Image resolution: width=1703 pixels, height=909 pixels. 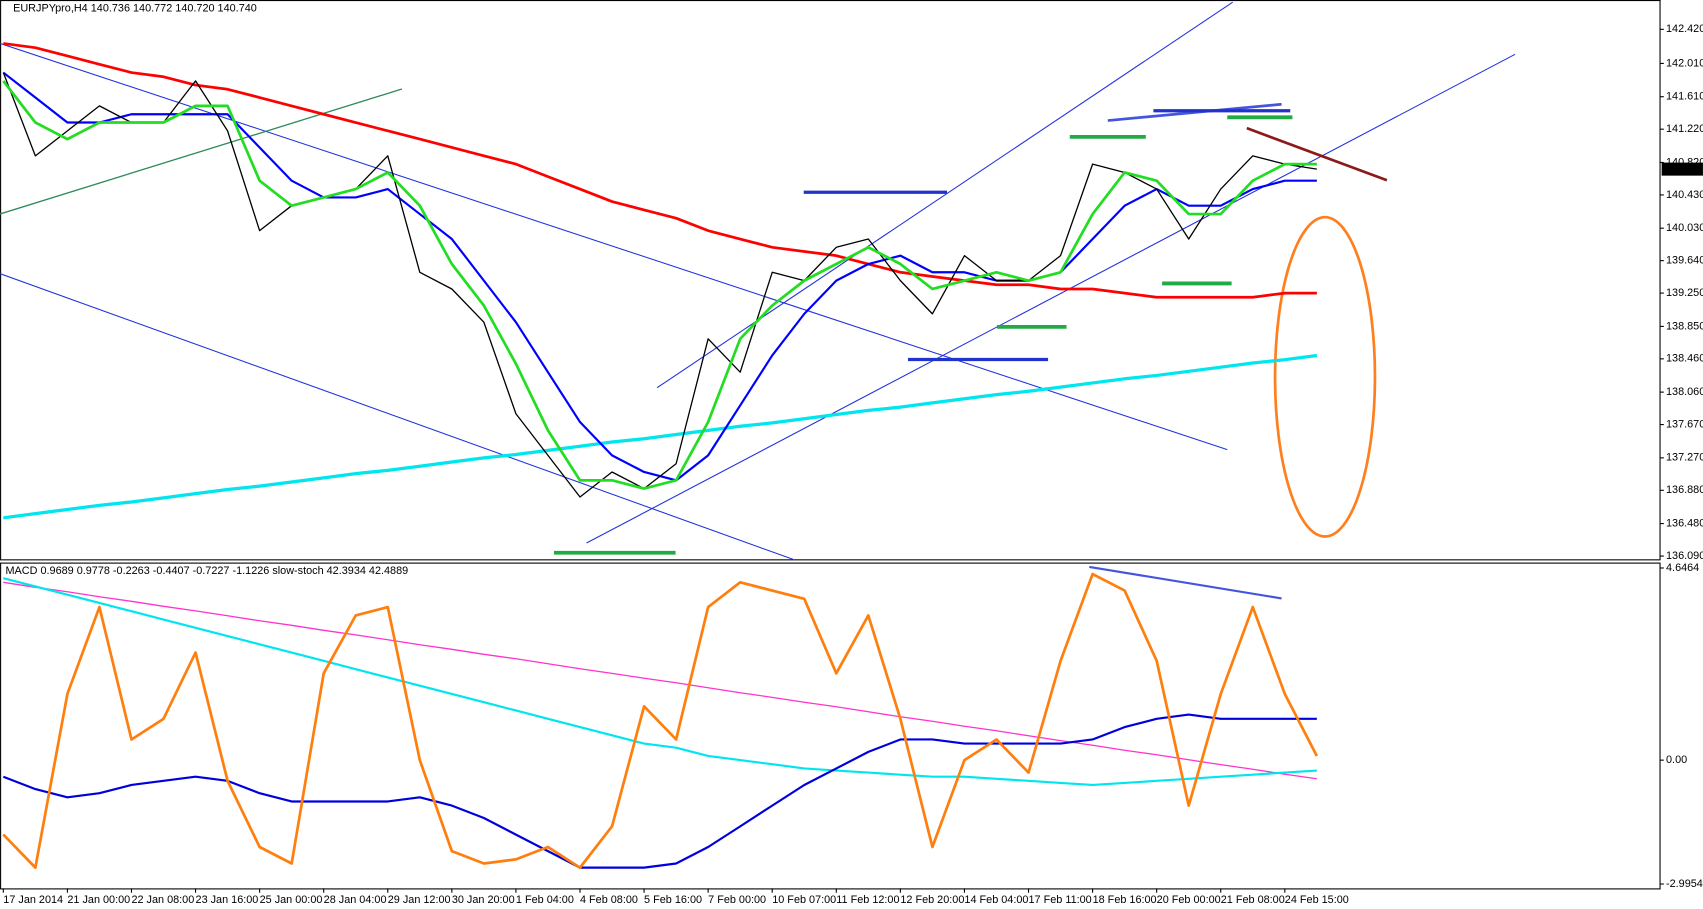 I want to click on x-tick-label: 24 Feb 15:00, so click(x=1317, y=900).